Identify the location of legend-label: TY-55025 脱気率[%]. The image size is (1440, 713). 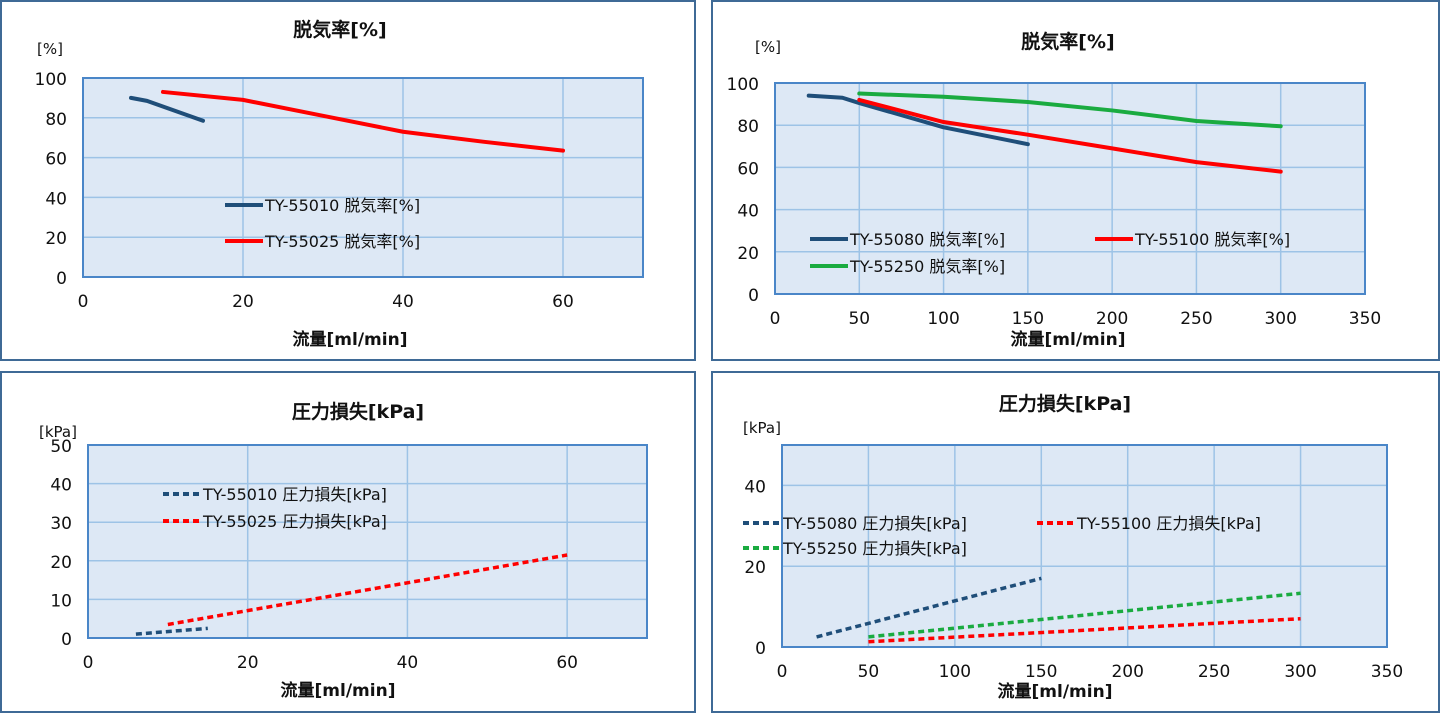
(342, 241).